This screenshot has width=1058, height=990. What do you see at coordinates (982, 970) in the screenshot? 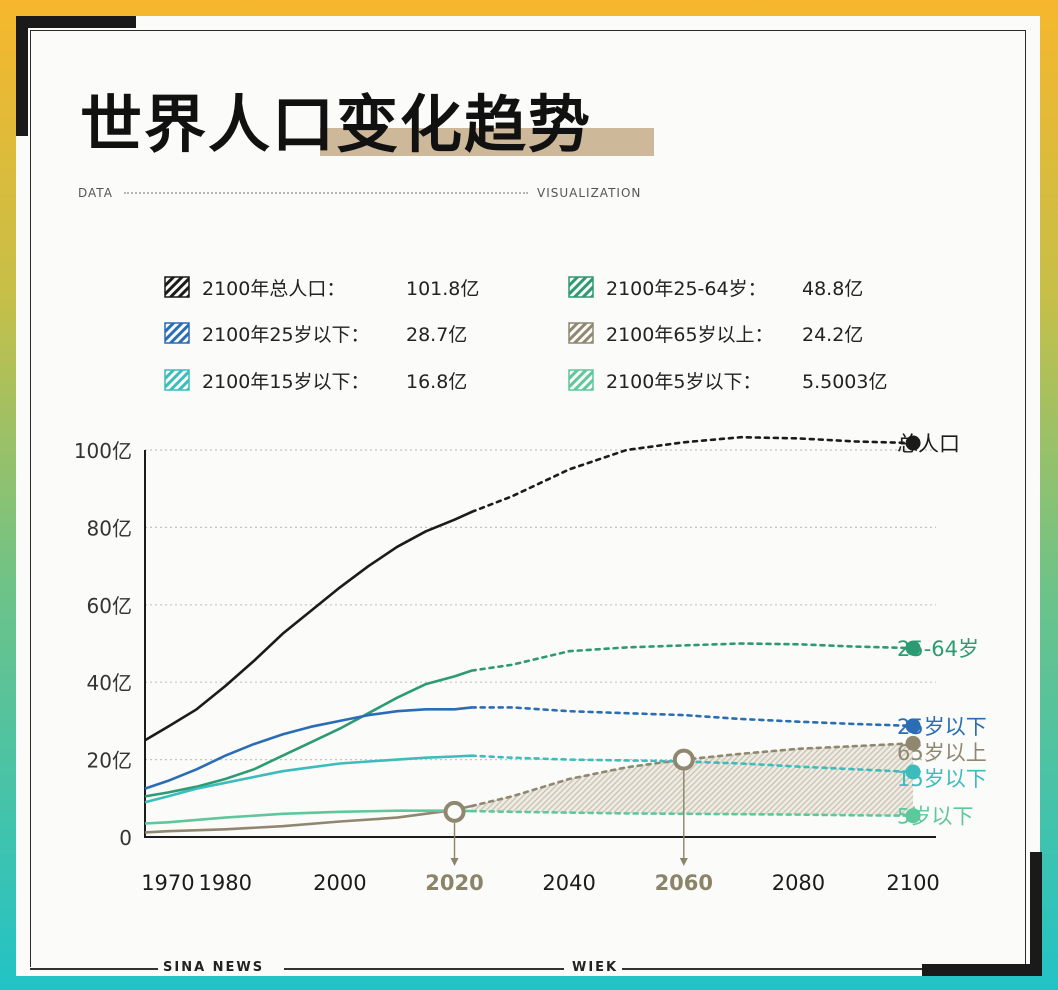
I see `corner-bracket-bottom-right` at bounding box center [982, 970].